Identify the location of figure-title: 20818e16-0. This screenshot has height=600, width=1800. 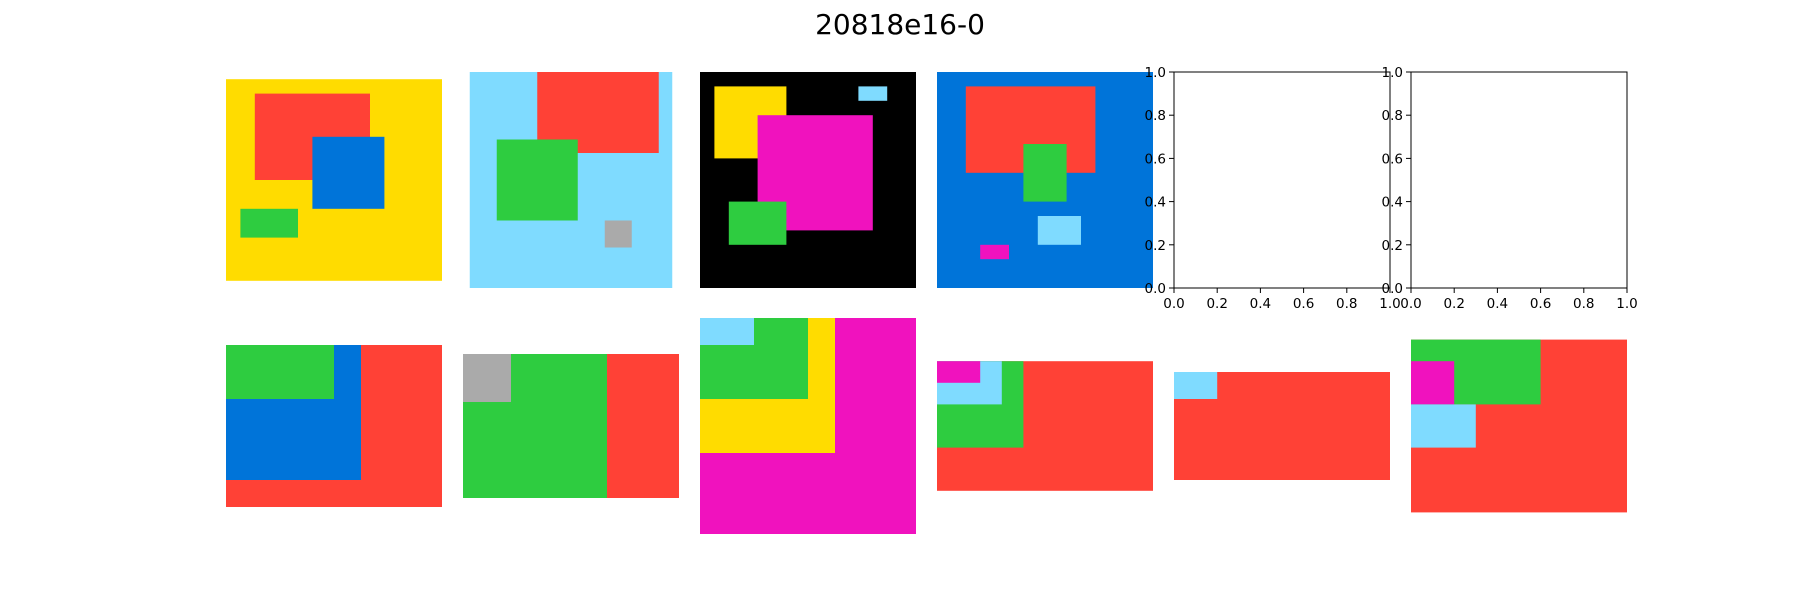
(900, 24).